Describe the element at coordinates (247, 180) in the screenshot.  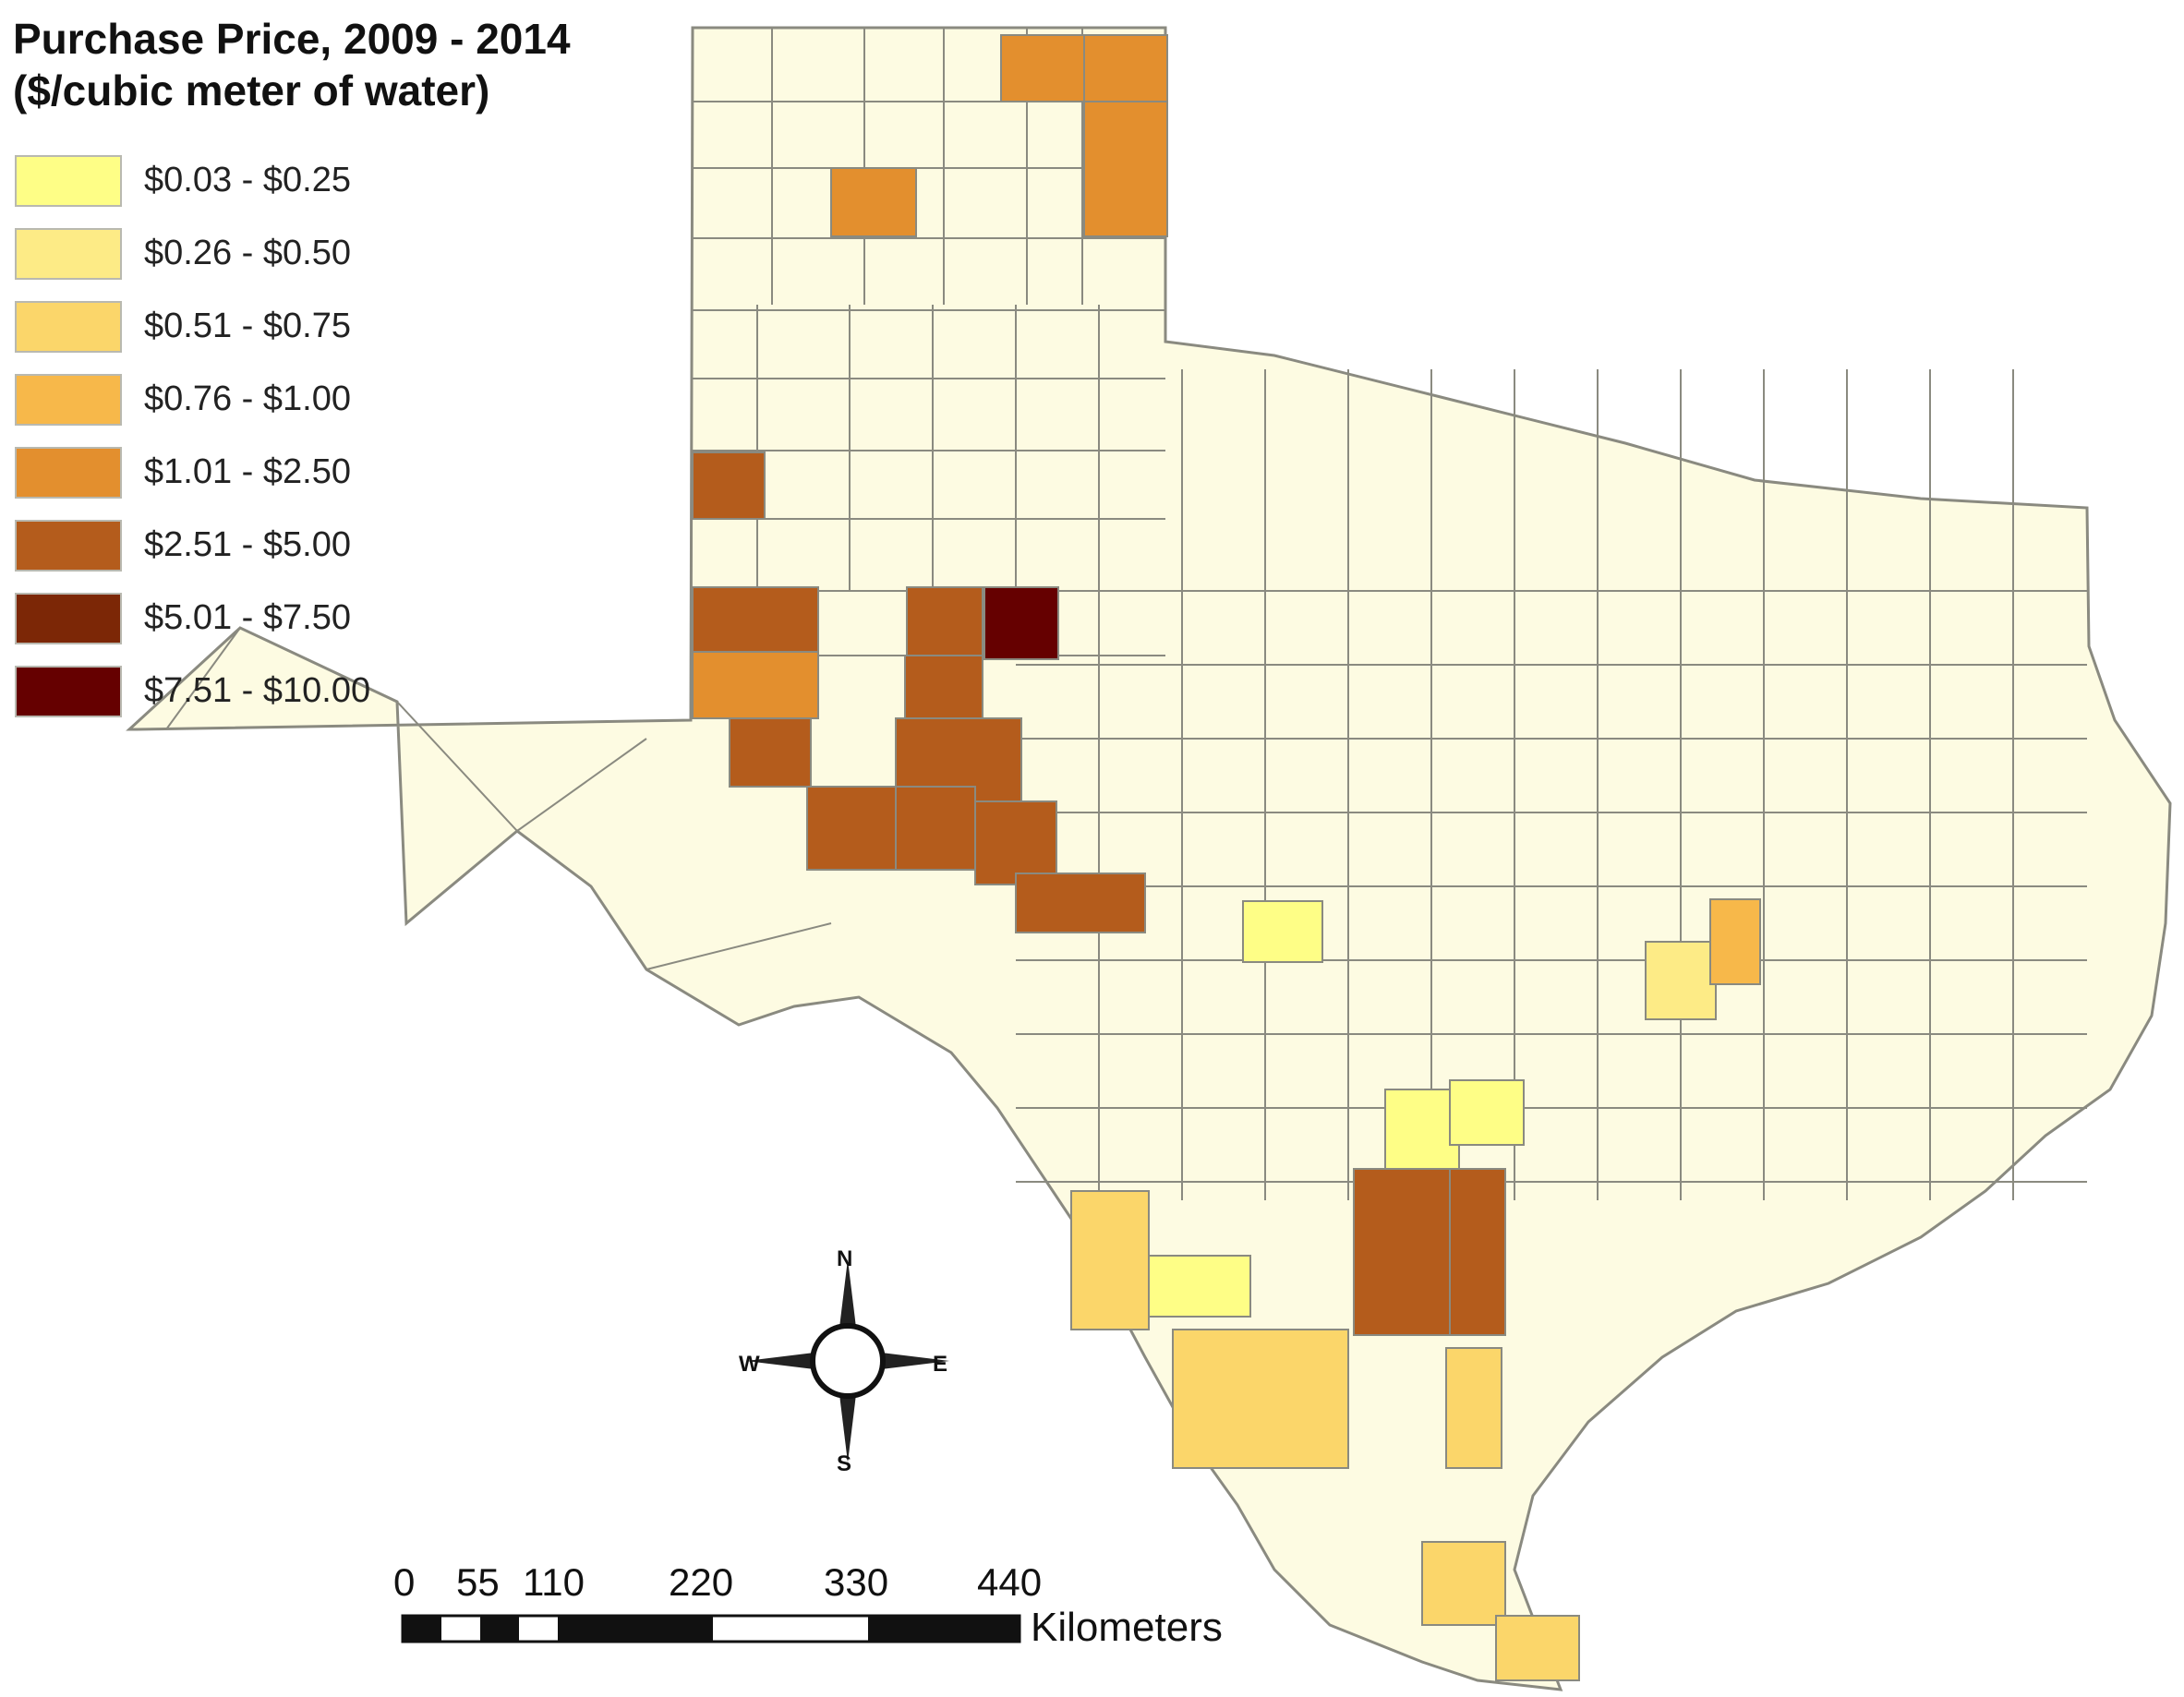
I see `legend-label: $0.03 - $0.25` at that location.